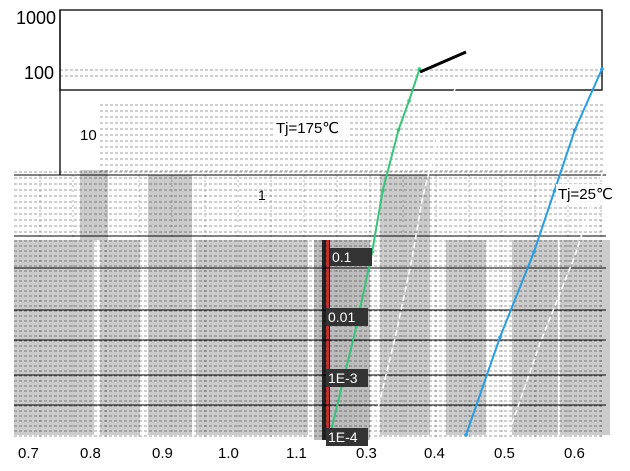 The height and width of the screenshot is (471, 630). I want to click on x-tick-label: 1.0, so click(228, 453).